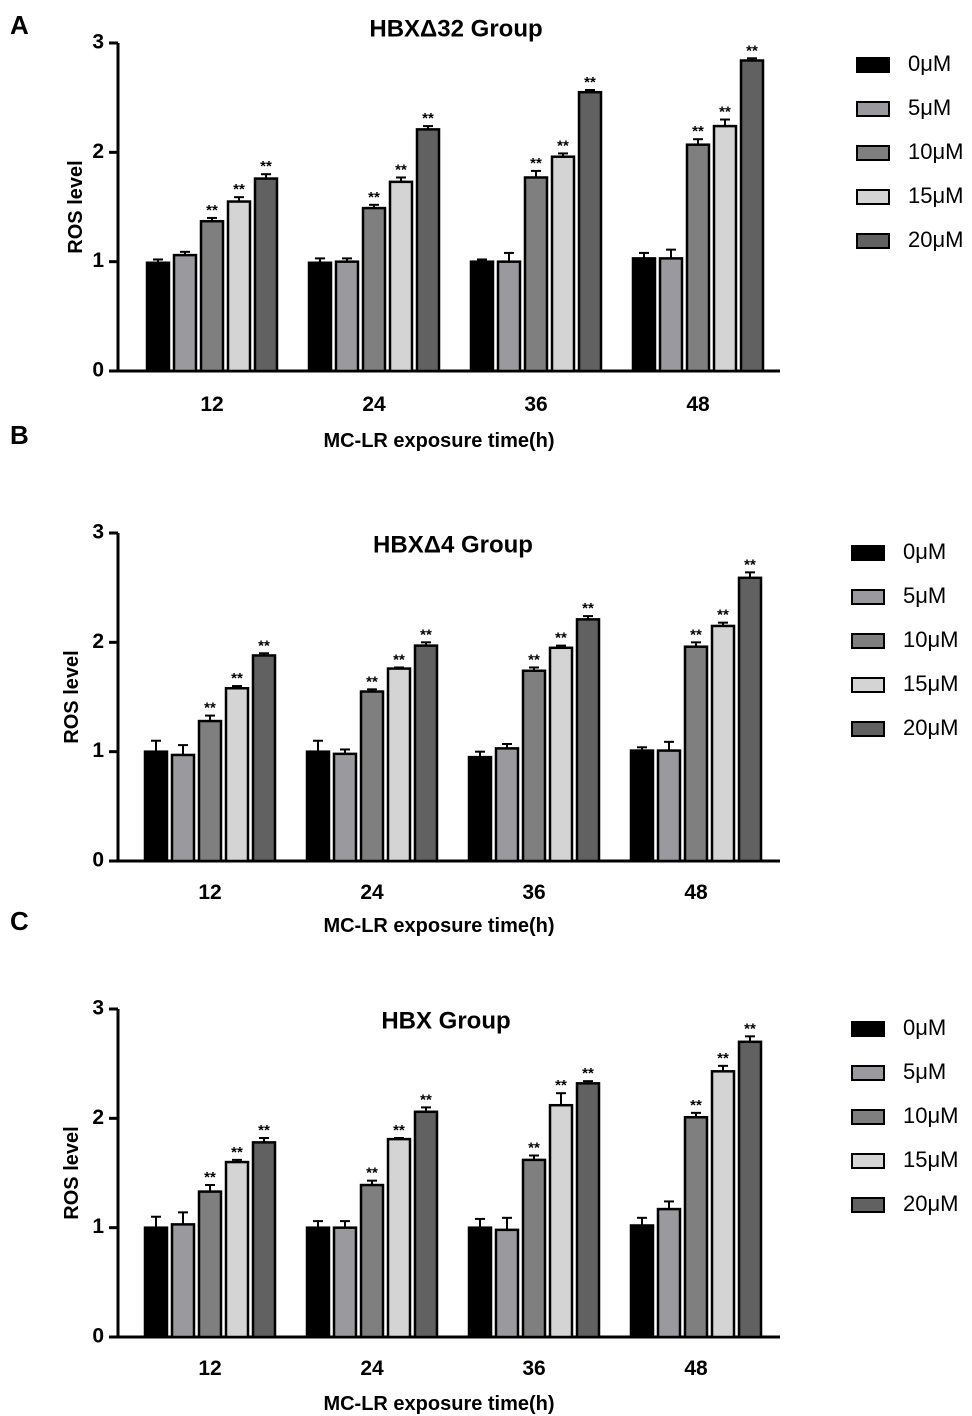  What do you see at coordinates (98, 532) in the screenshot?
I see `y-tick-label: 3` at bounding box center [98, 532].